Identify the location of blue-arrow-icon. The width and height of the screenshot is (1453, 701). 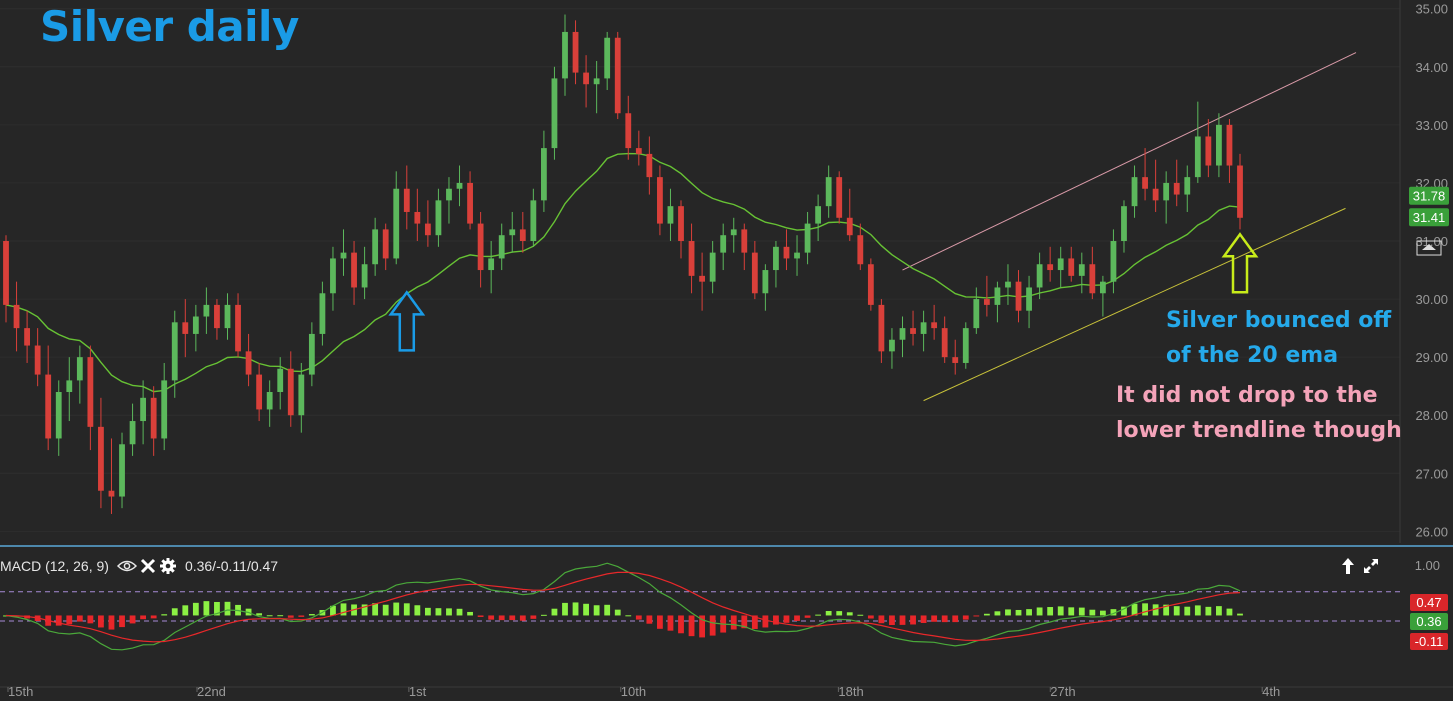
(407, 321).